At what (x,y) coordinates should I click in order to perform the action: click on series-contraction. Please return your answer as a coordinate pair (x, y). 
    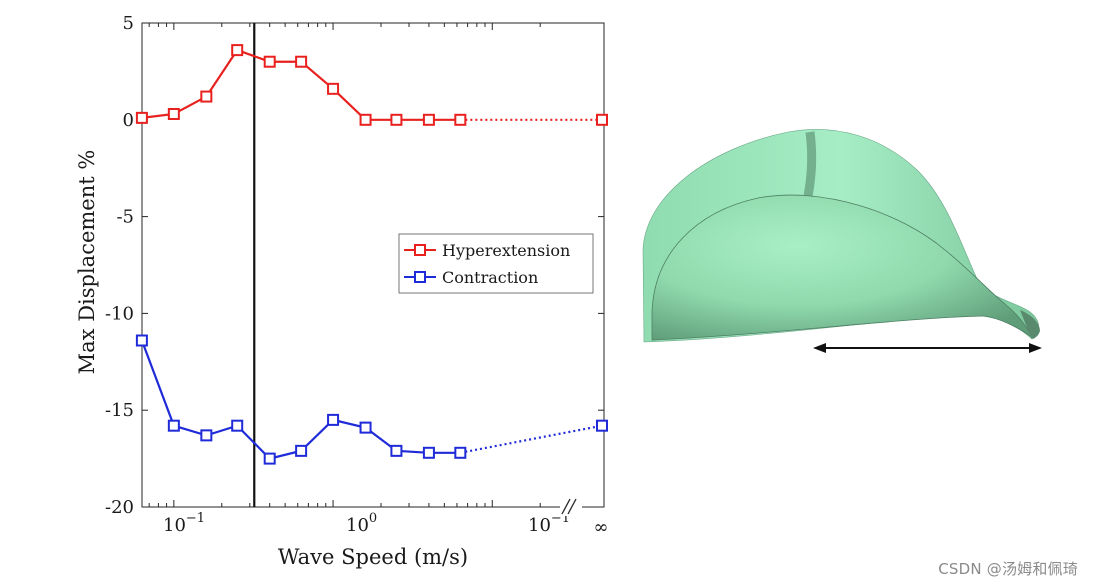
    Looking at the image, I should click on (371, 399).